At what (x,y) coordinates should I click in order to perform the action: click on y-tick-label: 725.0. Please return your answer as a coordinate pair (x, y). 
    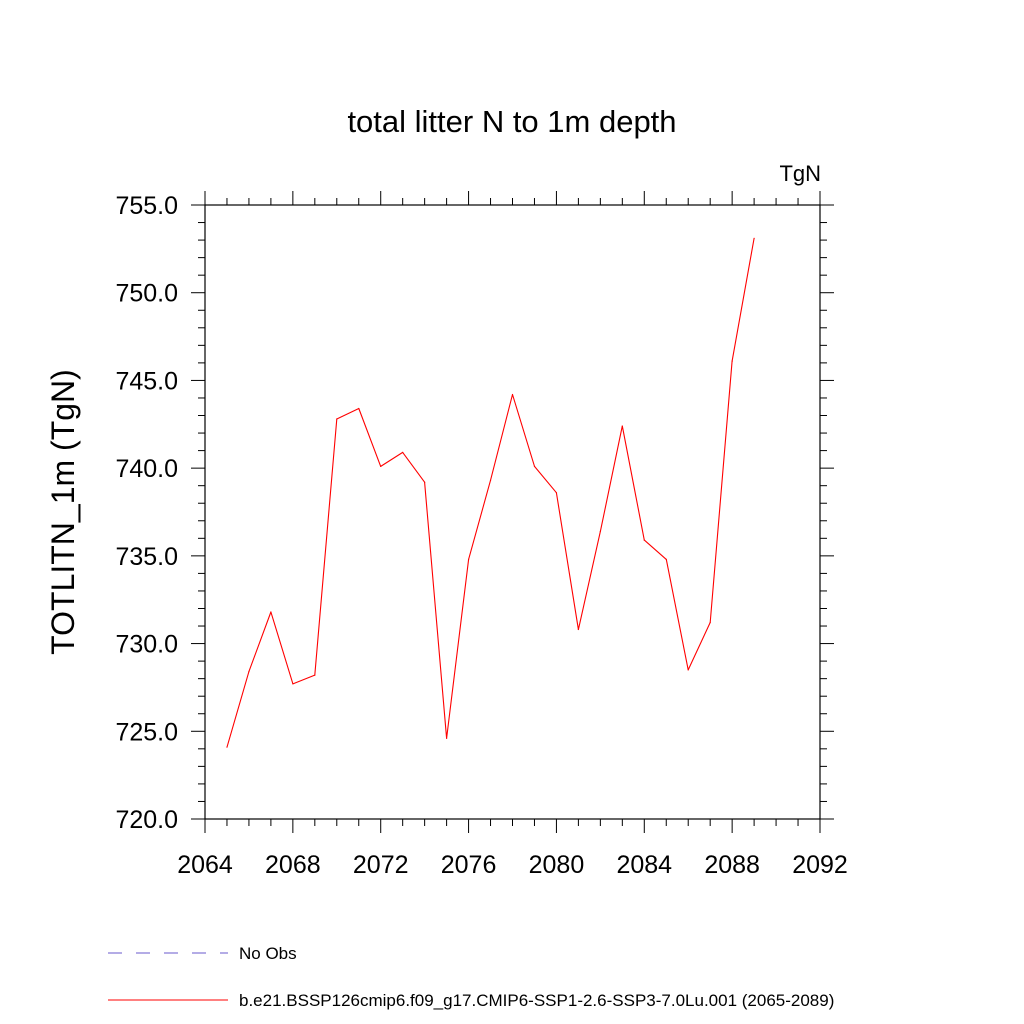
    Looking at the image, I should click on (146, 732).